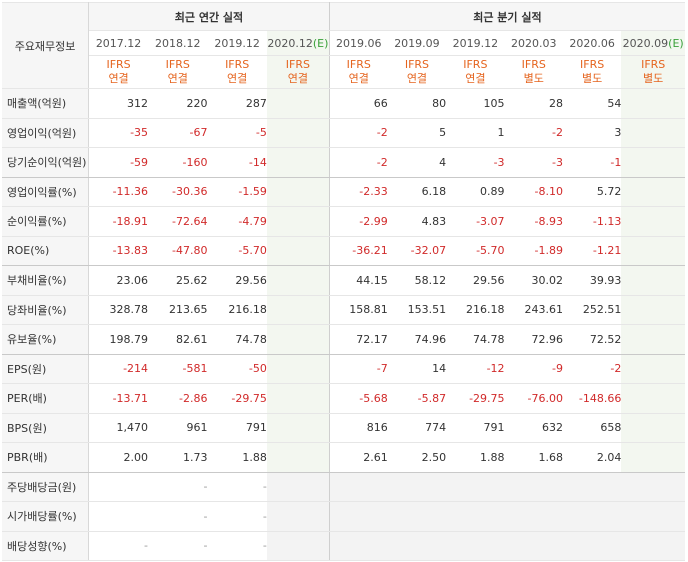 The height and width of the screenshot is (562, 688). What do you see at coordinates (475, 221) in the screenshot?
I see `table-cell: -3.07` at bounding box center [475, 221].